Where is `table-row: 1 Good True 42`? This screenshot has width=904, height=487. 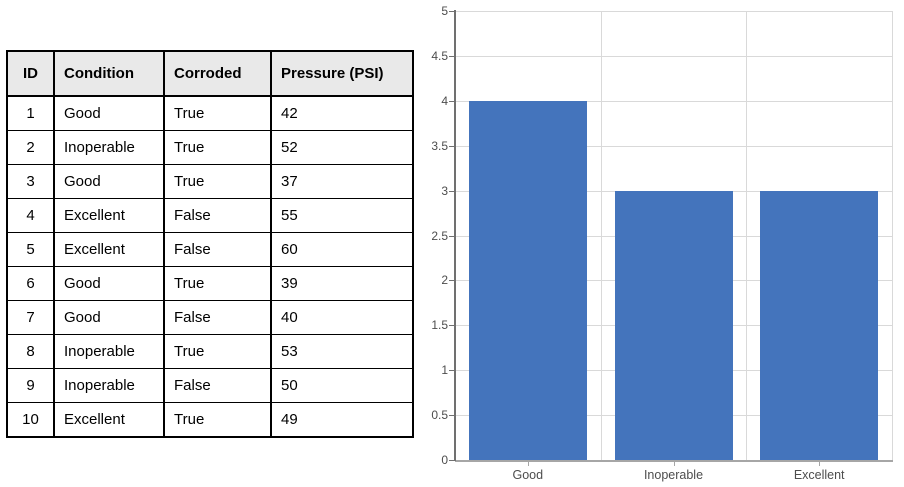
table-row: 1 Good True 42 is located at coordinates (209, 113).